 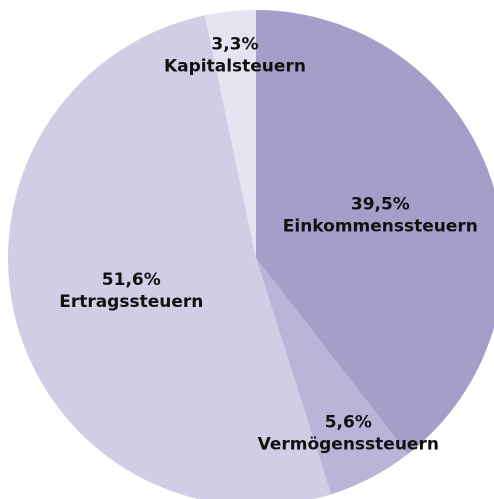 I want to click on slice-label: Ertragssteuern, so click(x=131, y=302).